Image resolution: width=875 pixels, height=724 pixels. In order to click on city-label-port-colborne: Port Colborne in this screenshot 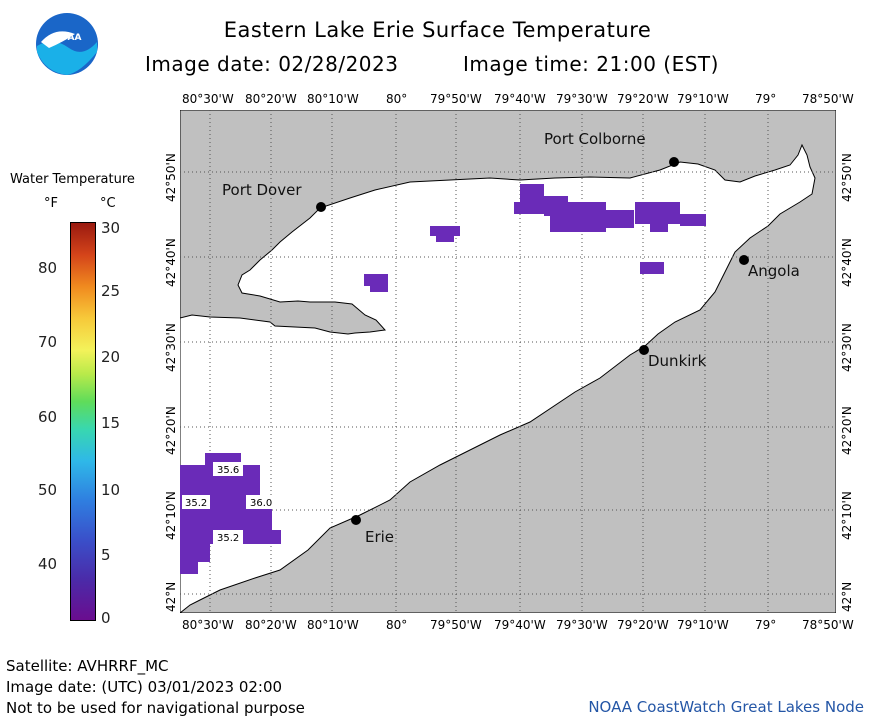, I will do `click(595, 139)`.